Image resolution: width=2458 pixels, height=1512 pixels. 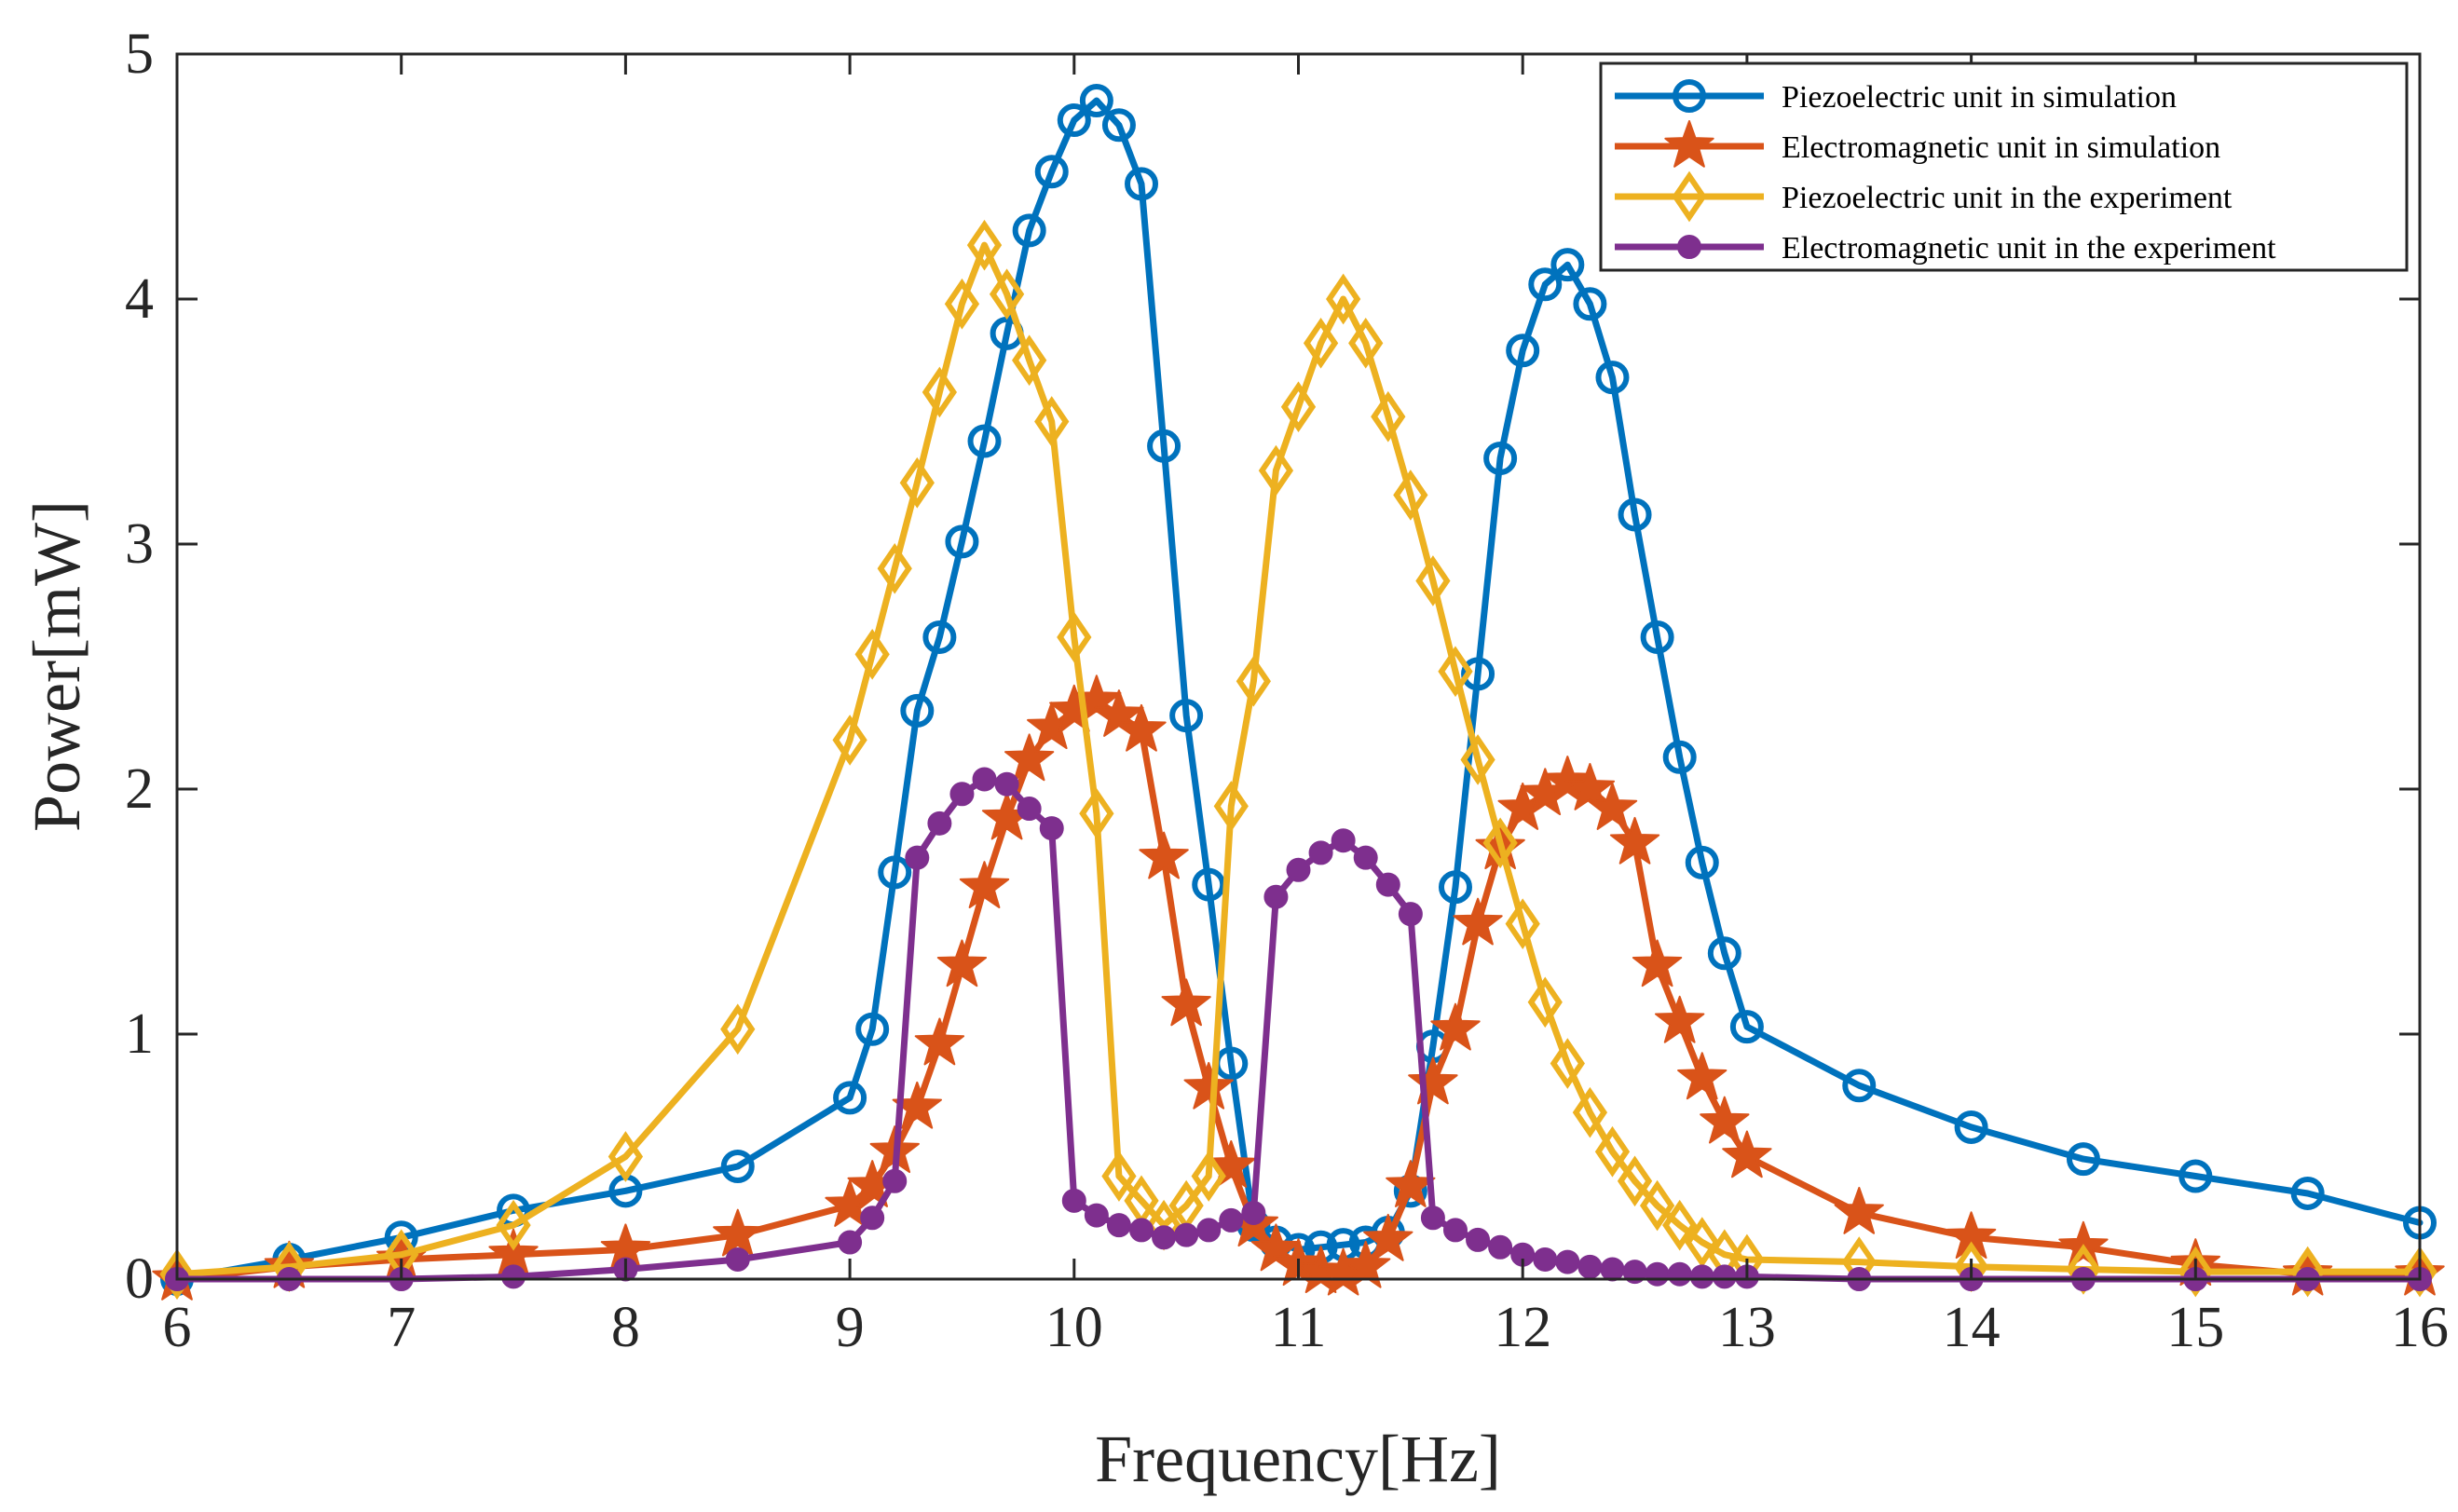 I want to click on legend-item: Piezoelectric unit in the experiment, so click(x=1924, y=196).